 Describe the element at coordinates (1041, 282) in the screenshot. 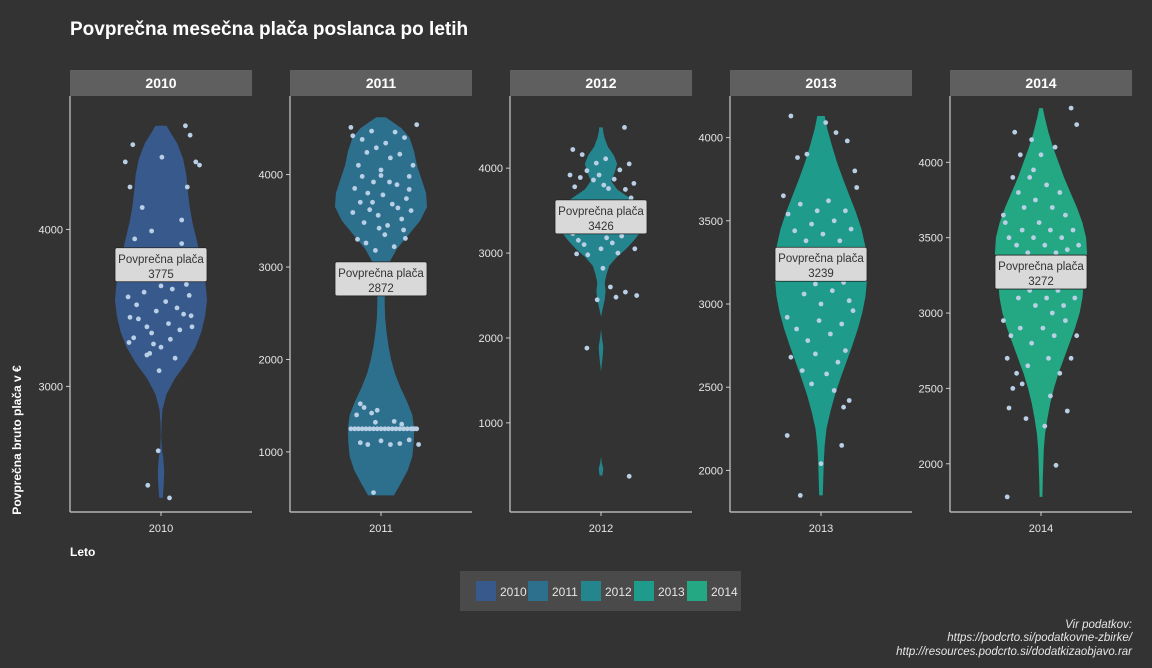

I see `mean-label-value-2014: 3272` at that location.